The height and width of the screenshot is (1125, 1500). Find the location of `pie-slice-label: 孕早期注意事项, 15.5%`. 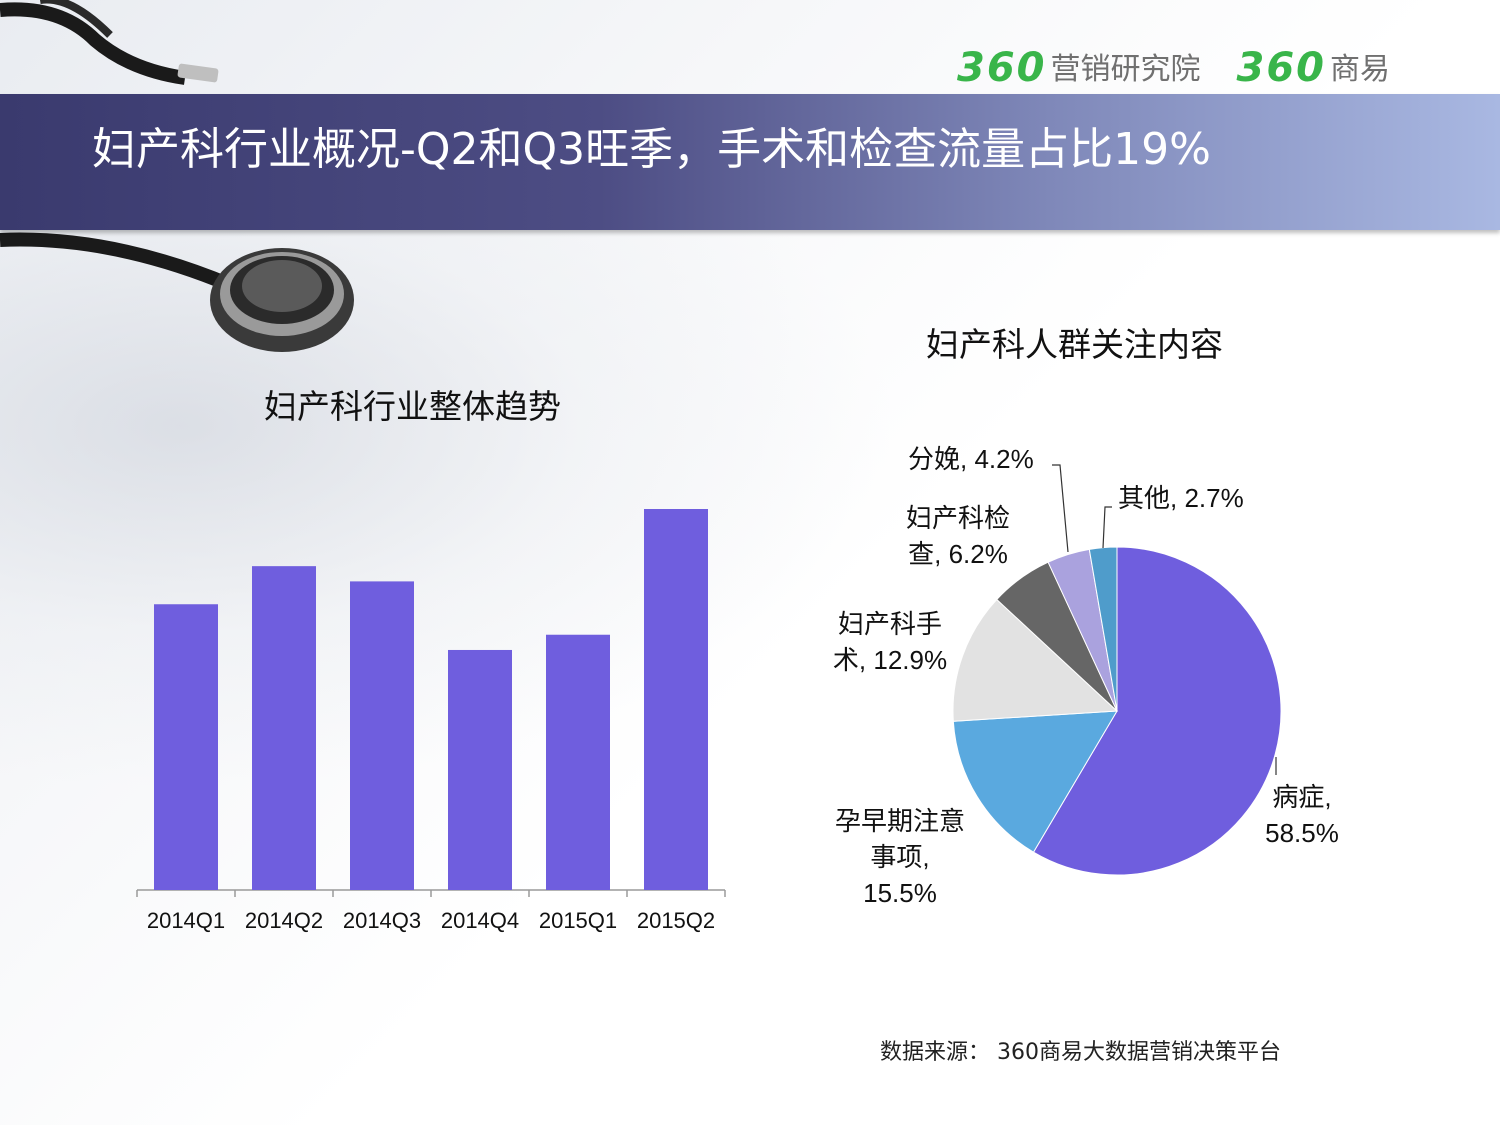

pie-slice-label: 孕早期注意事项, 15.5% is located at coordinates (900, 857).